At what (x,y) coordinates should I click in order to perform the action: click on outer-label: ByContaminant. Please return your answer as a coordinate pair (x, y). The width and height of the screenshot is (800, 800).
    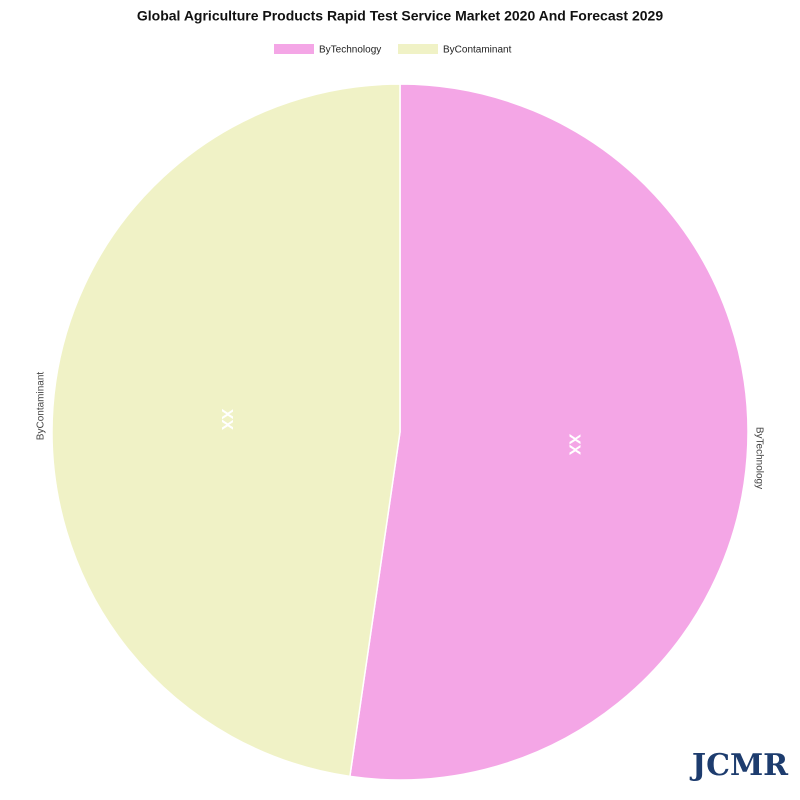
    Looking at the image, I should click on (41, 406).